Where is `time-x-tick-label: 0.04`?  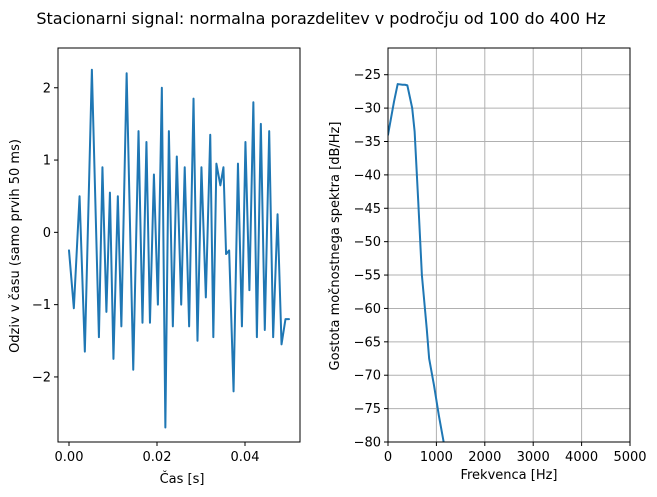 time-x-tick-label: 0.04 is located at coordinates (245, 457).